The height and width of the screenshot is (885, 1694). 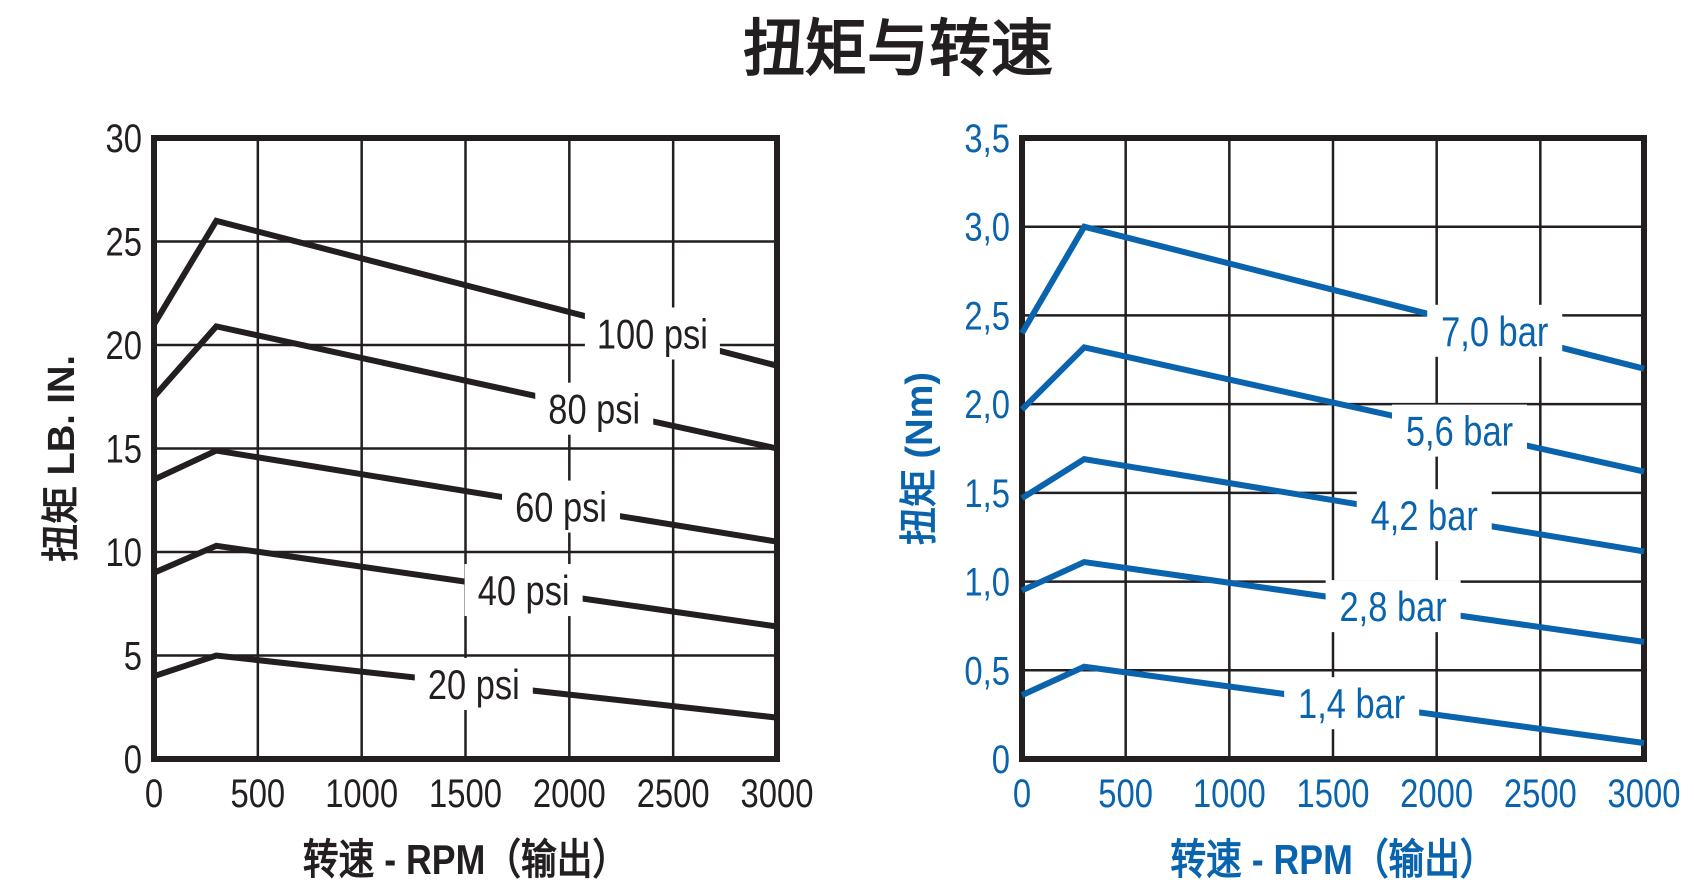 What do you see at coordinates (124, 345) in the screenshot?
I see `y-tick-label: 20` at bounding box center [124, 345].